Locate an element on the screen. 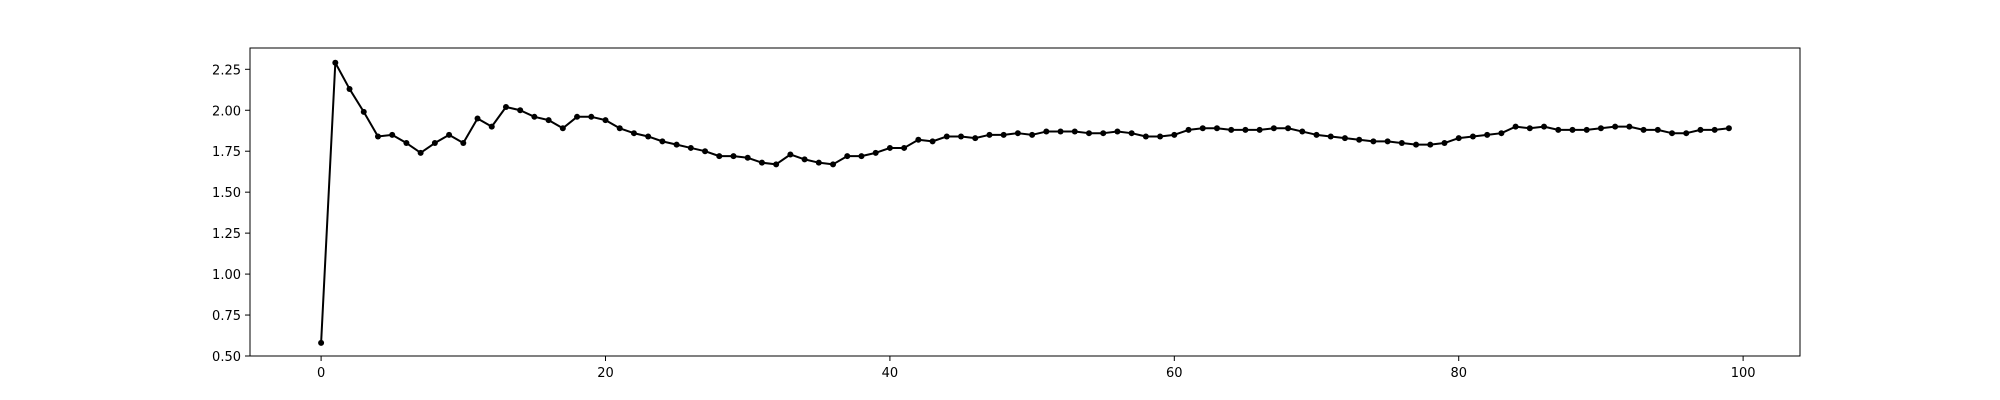  y-tick-label: 1.25 is located at coordinates (226, 234).